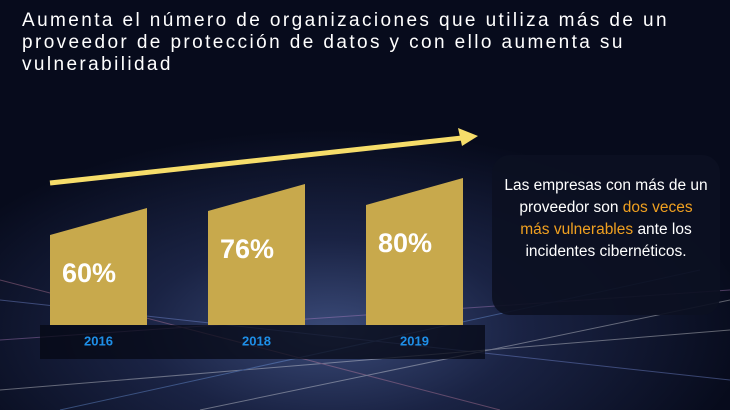 The image size is (730, 410). I want to click on category-label: 2018, so click(256, 340).